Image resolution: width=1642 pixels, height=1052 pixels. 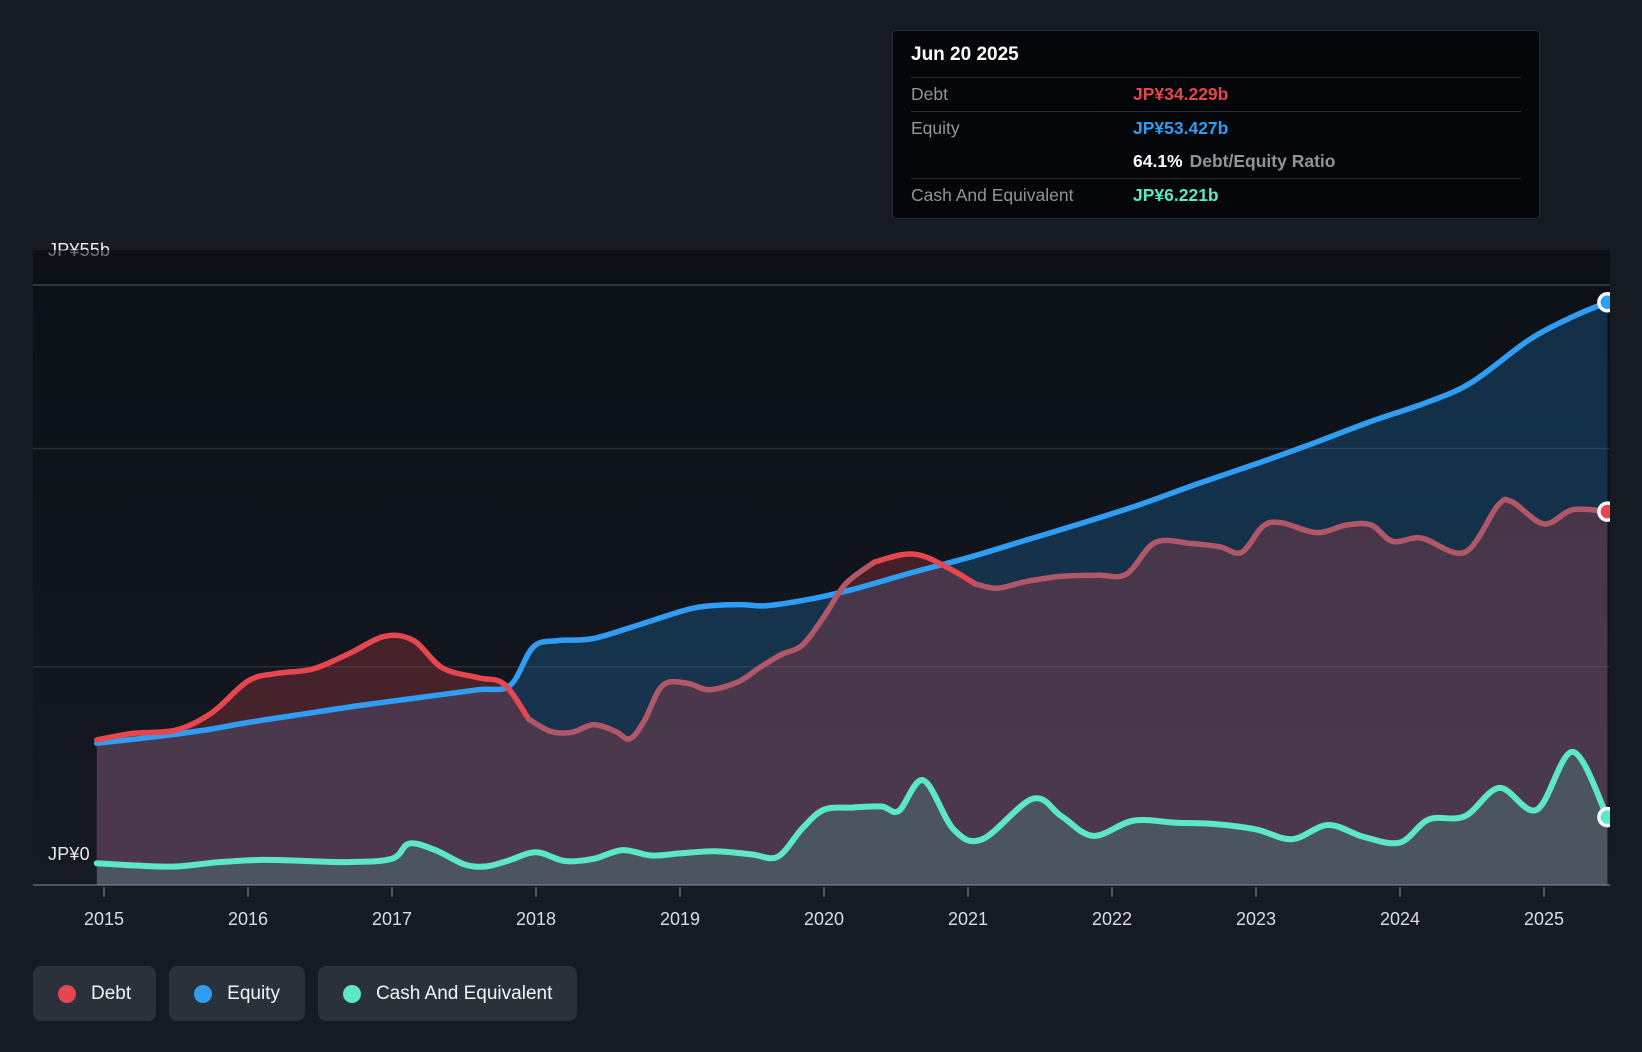 What do you see at coordinates (464, 993) in the screenshot?
I see `legend-cash-label: Cash And Equivalent` at bounding box center [464, 993].